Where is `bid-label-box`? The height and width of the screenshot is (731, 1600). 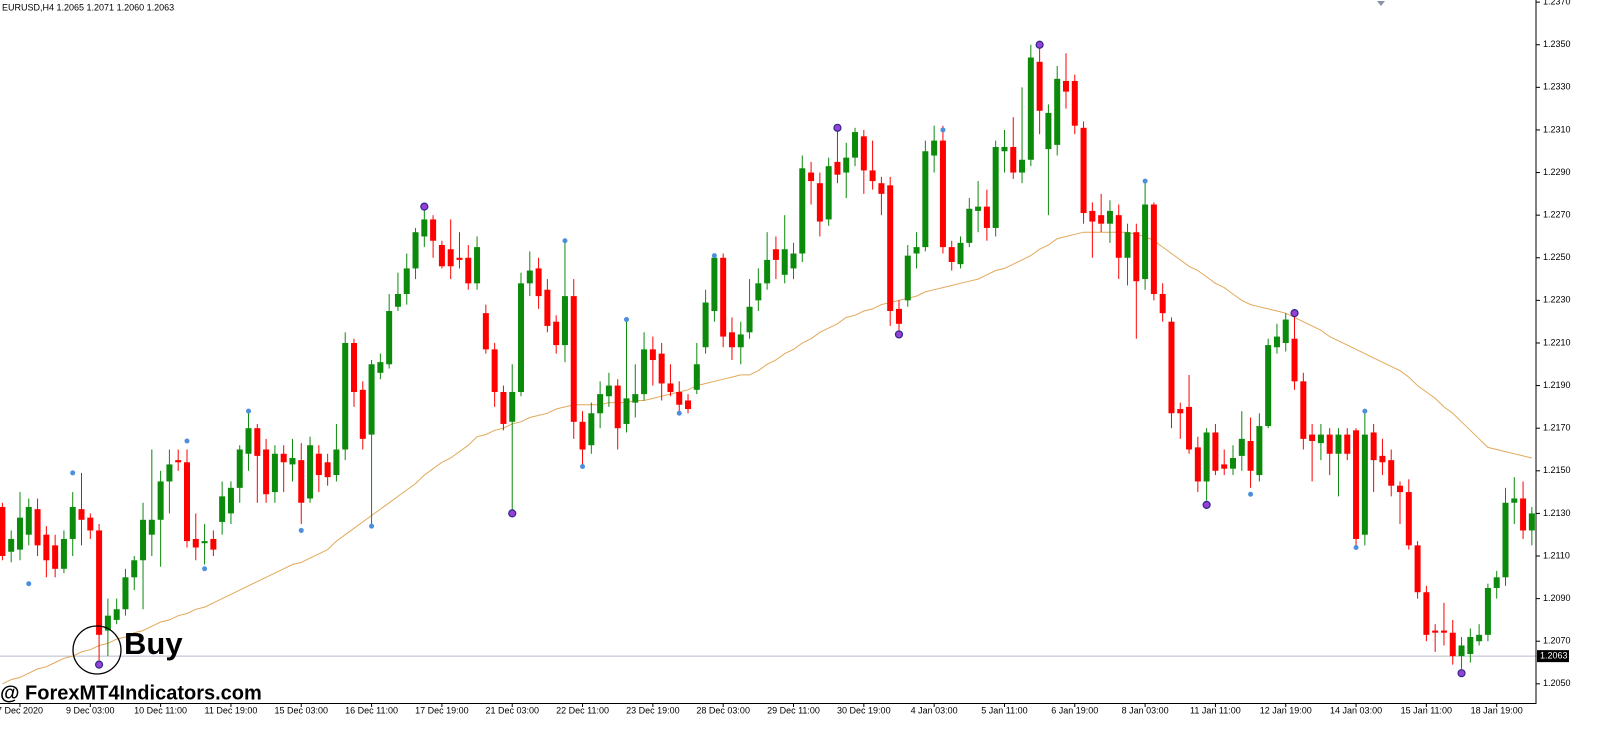
bid-label-box is located at coordinates (1553, 656).